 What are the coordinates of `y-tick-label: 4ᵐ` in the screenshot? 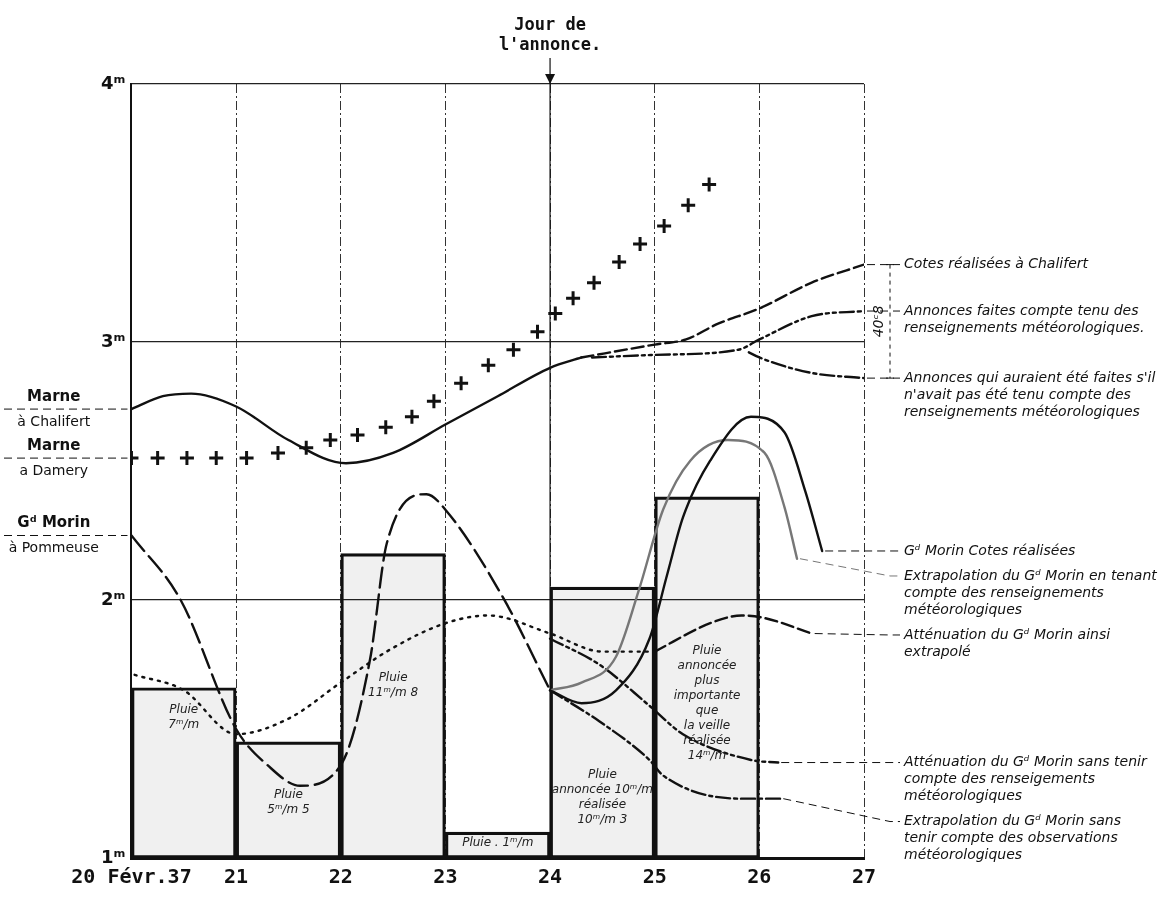 It's located at (113, 82).